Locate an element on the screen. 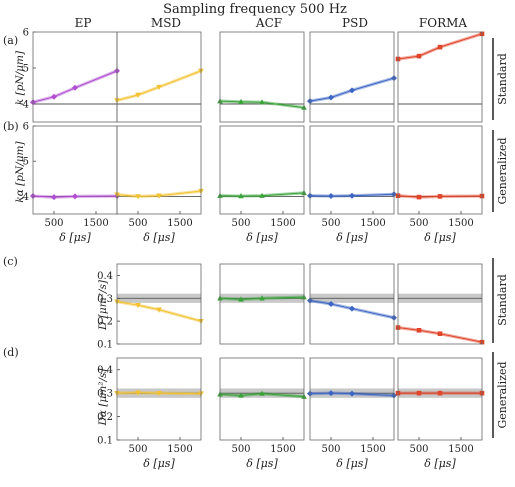 This screenshot has width=515, height=487. series-trend-forma is located at coordinates (440, 196).